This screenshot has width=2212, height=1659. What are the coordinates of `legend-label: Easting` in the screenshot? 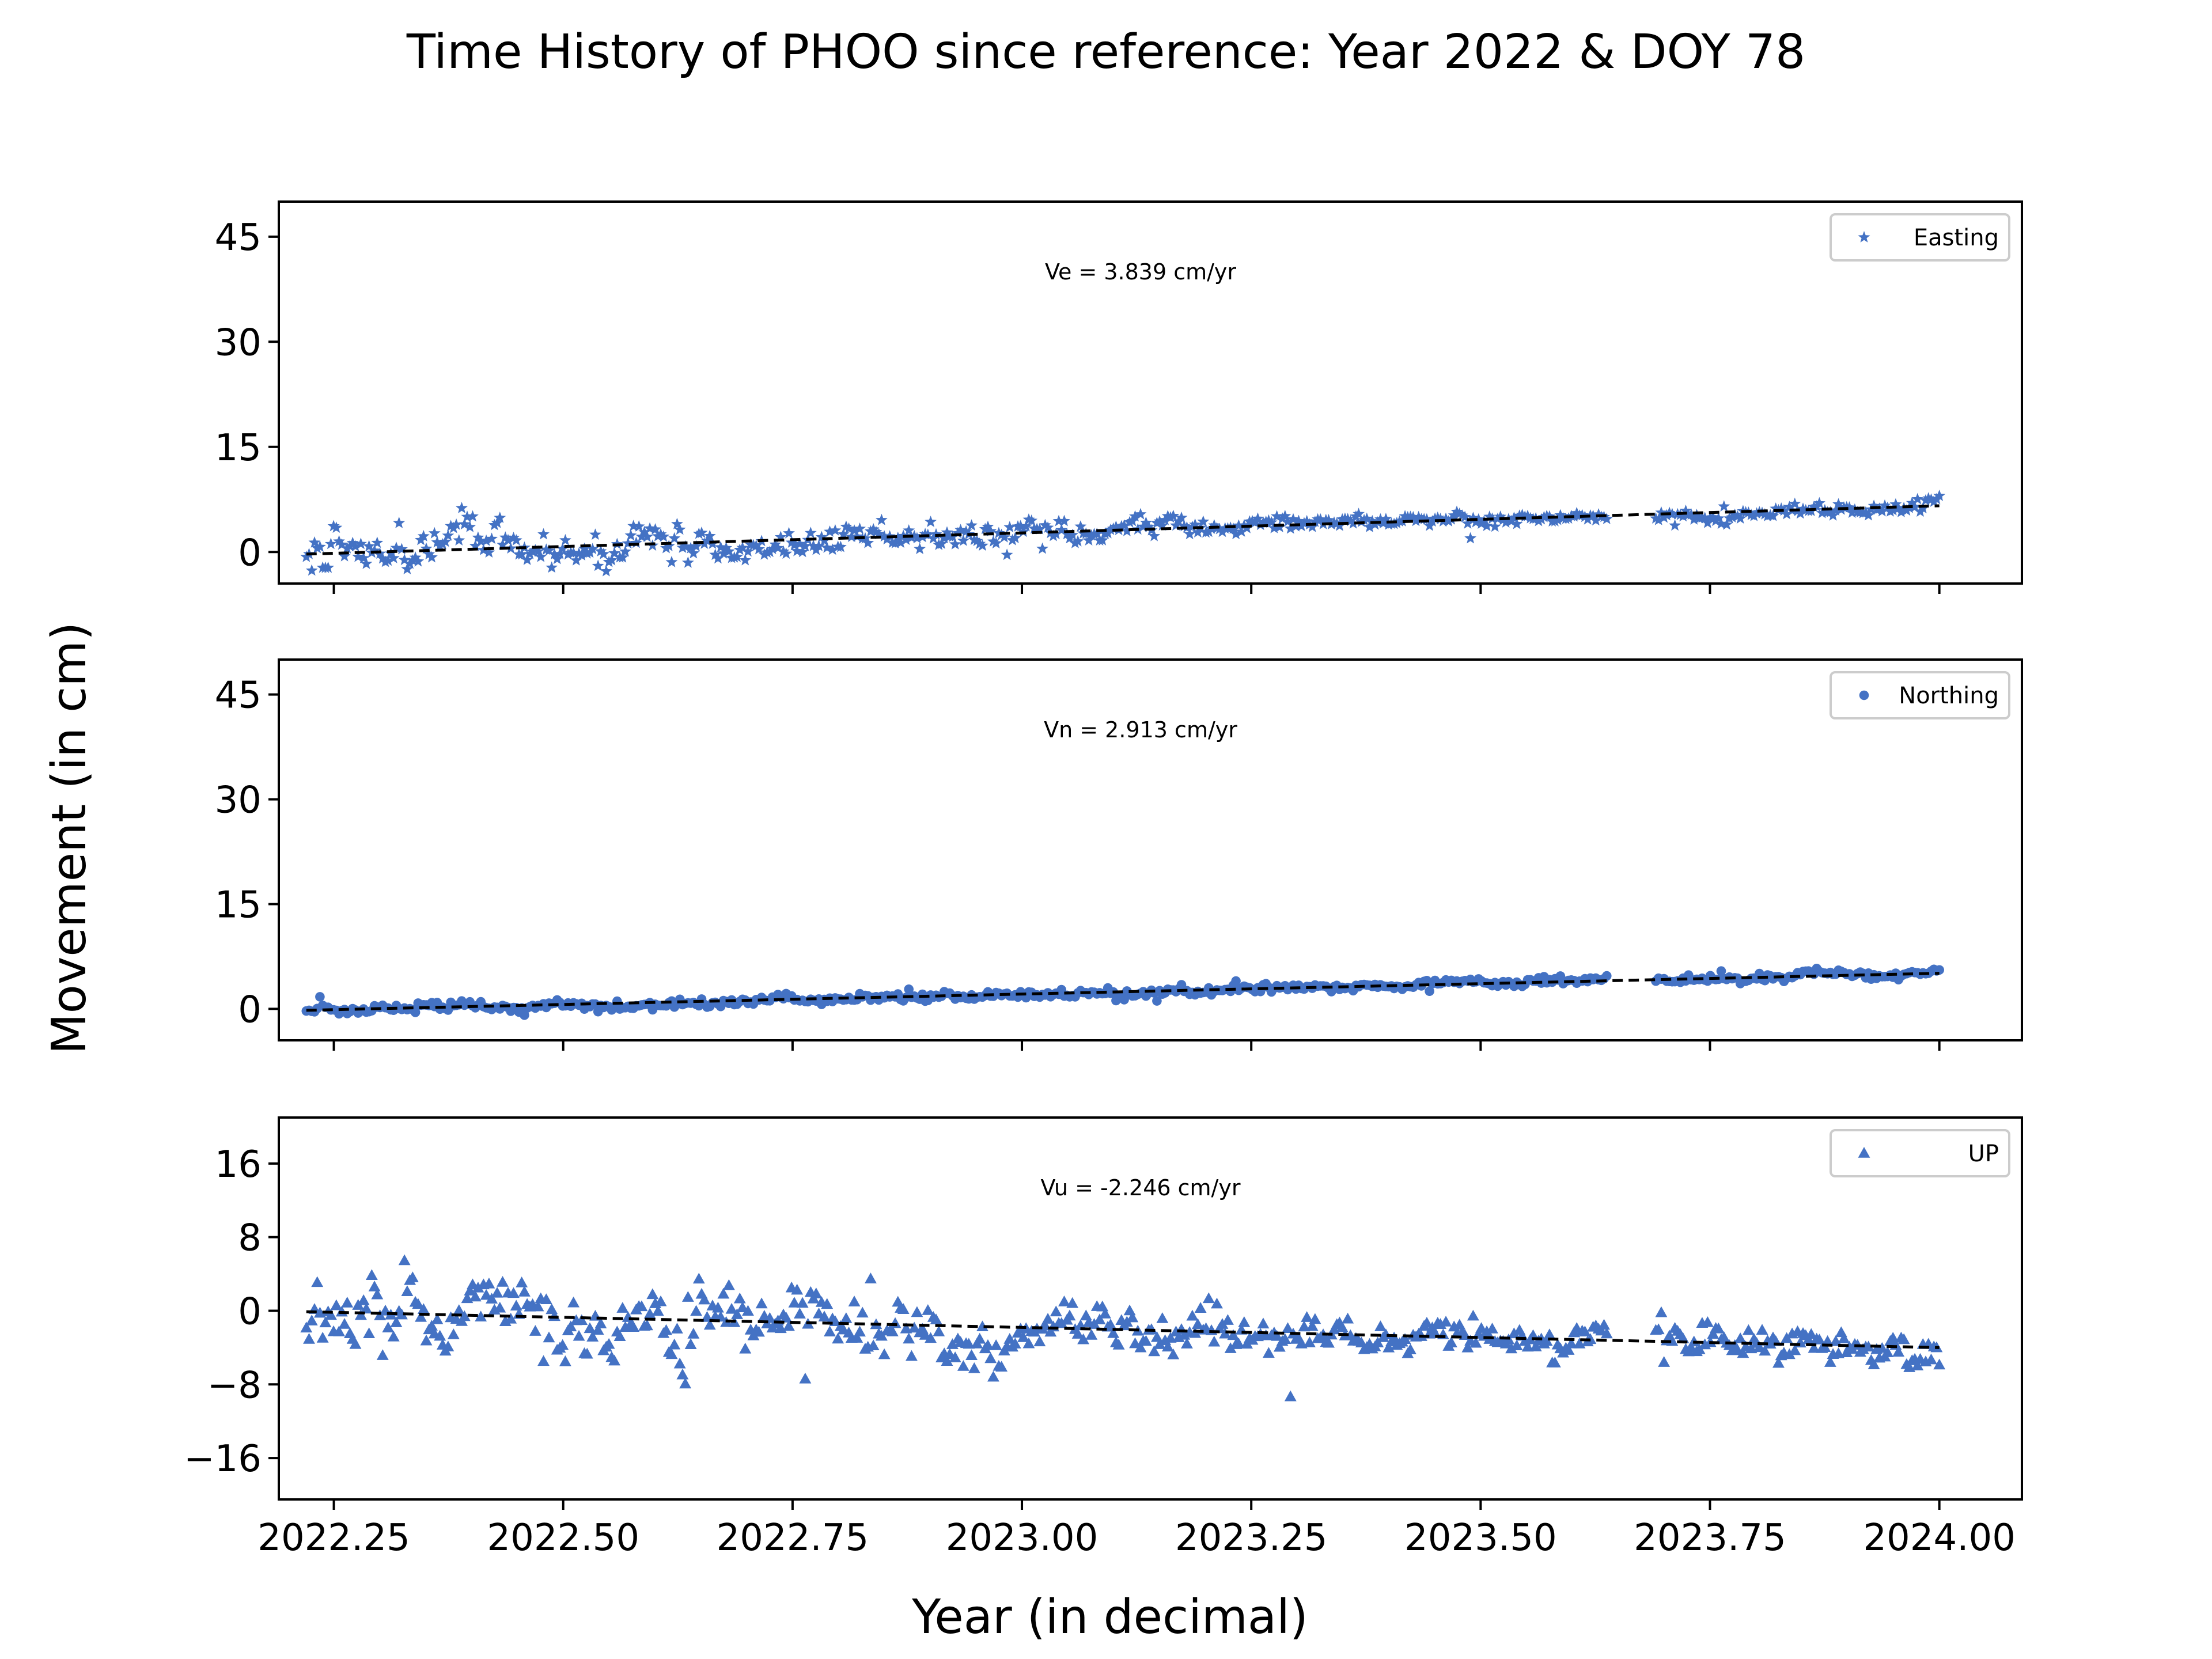 It's located at (1956, 238).